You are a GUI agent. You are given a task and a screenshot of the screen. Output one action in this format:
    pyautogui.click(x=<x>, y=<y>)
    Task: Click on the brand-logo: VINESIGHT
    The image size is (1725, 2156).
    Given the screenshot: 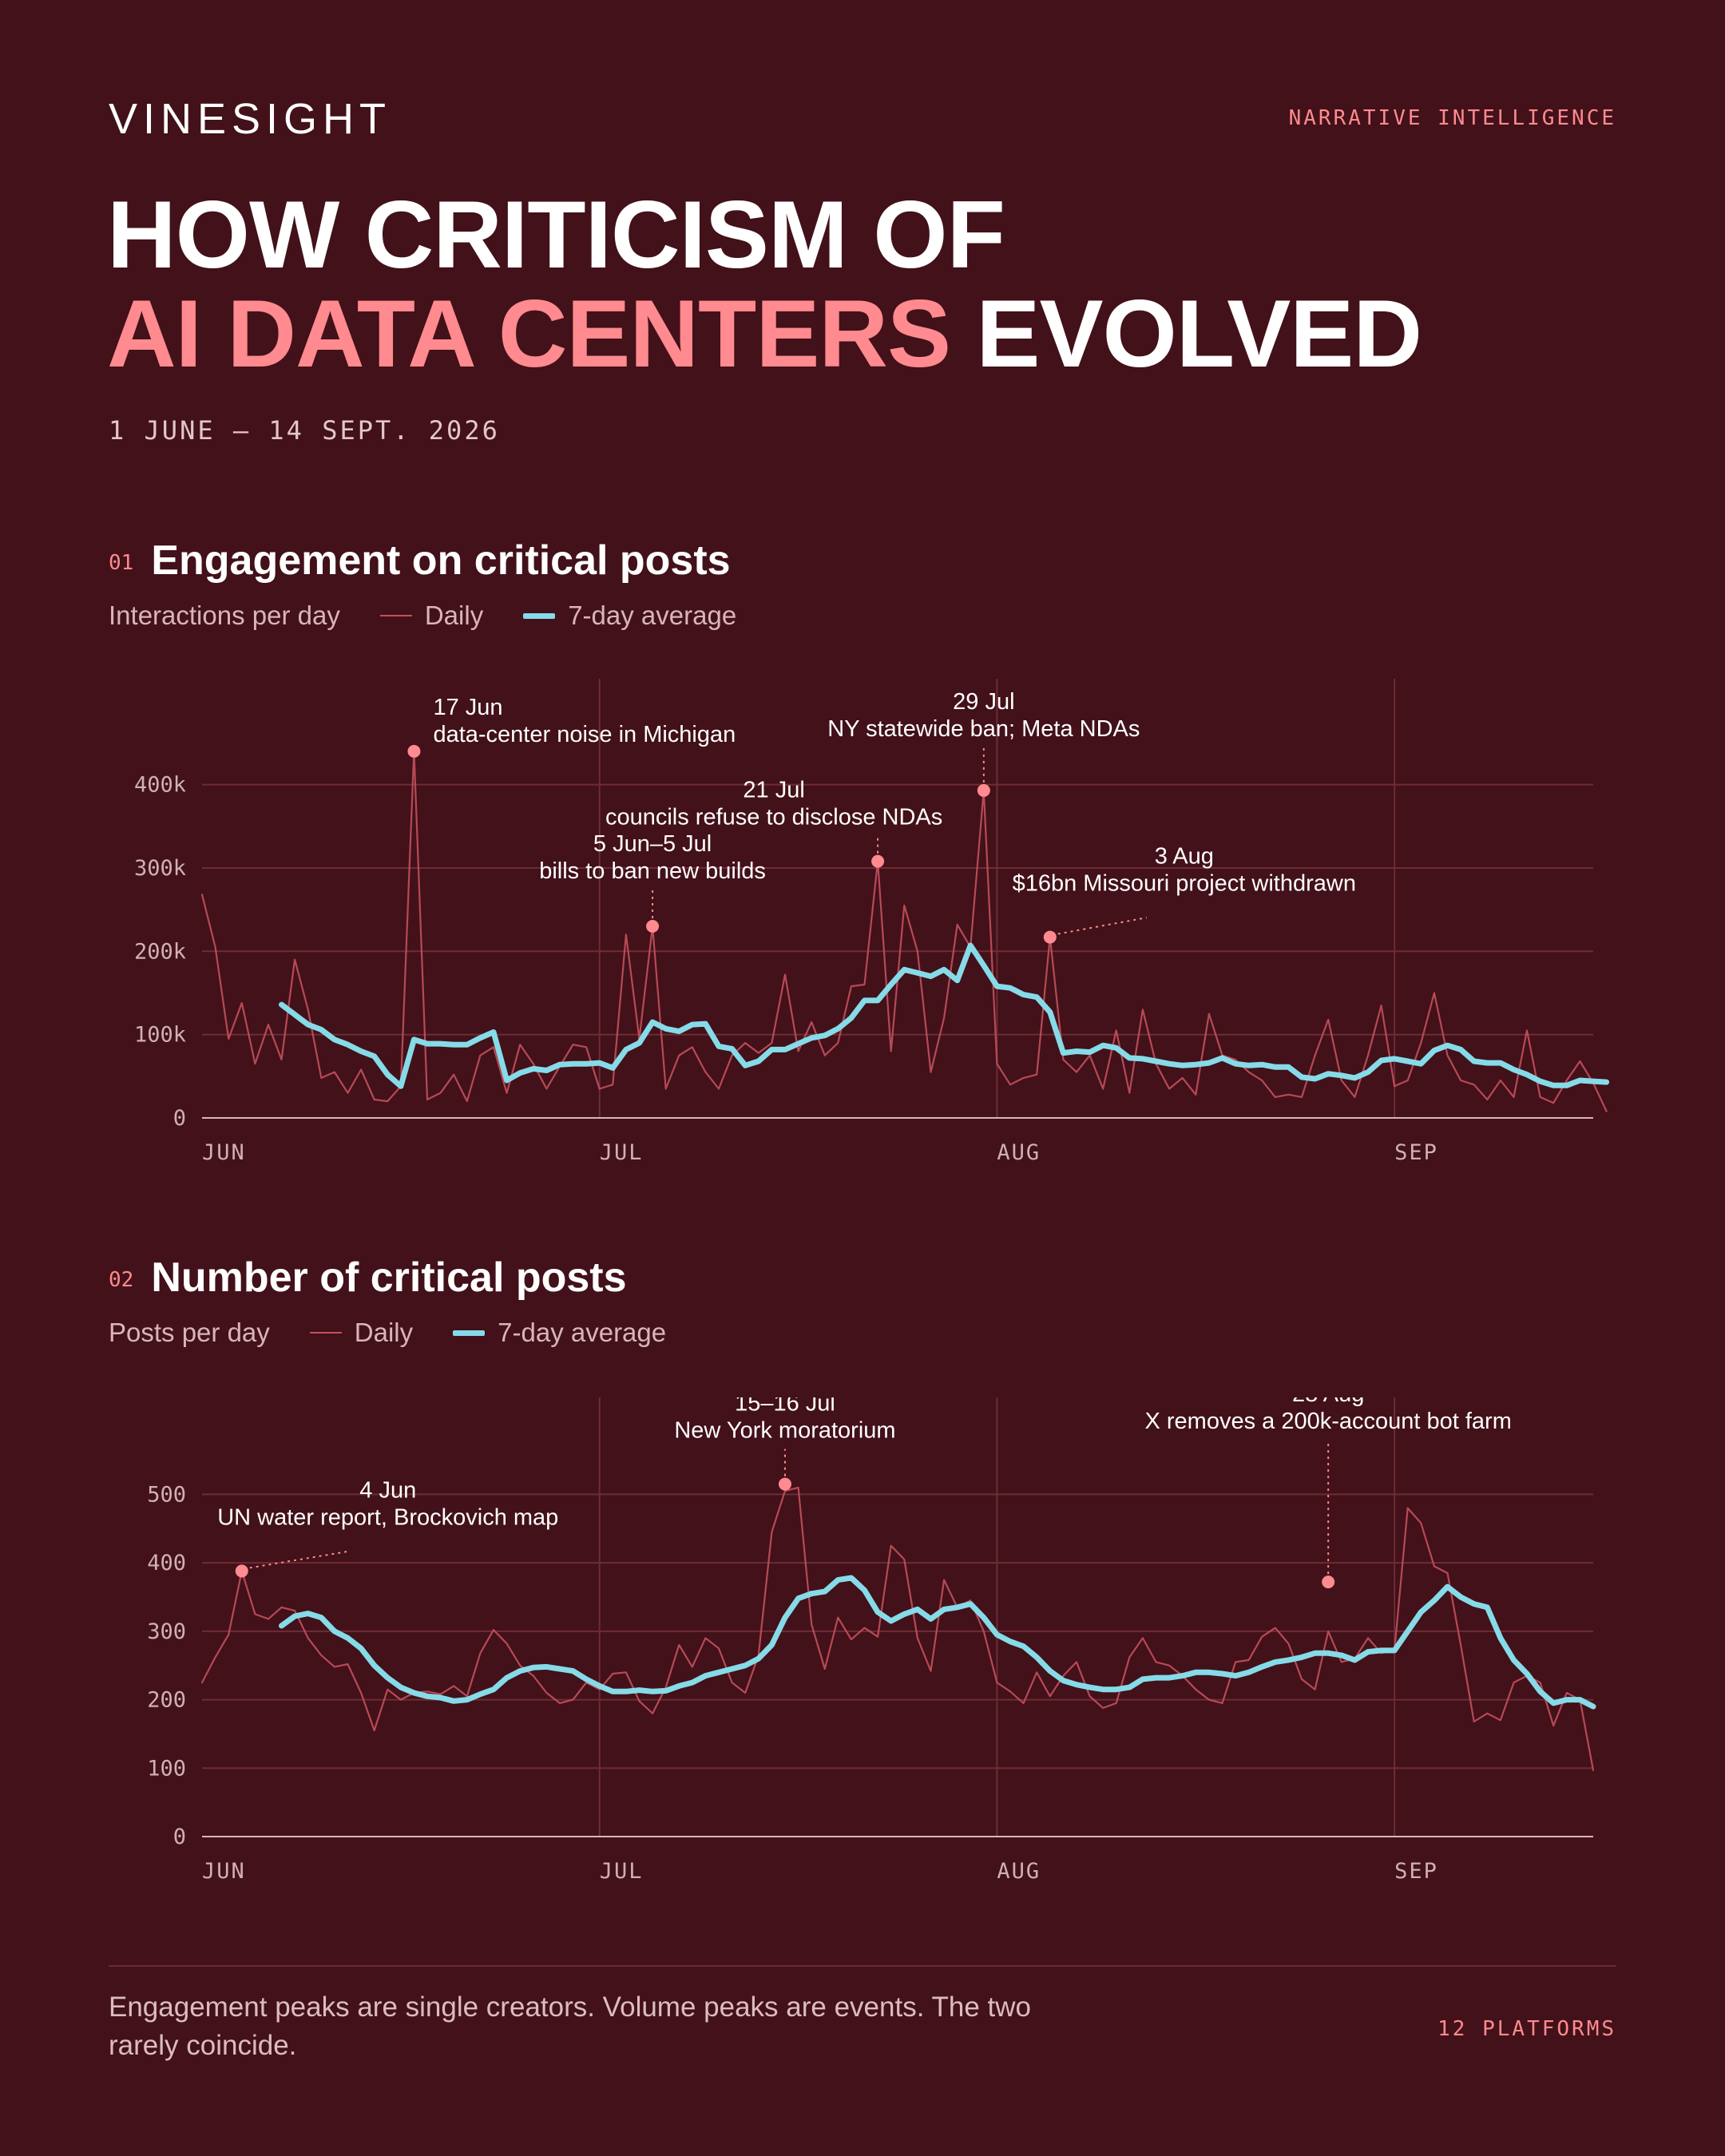 What is the action you would take?
    pyautogui.click(x=251, y=119)
    